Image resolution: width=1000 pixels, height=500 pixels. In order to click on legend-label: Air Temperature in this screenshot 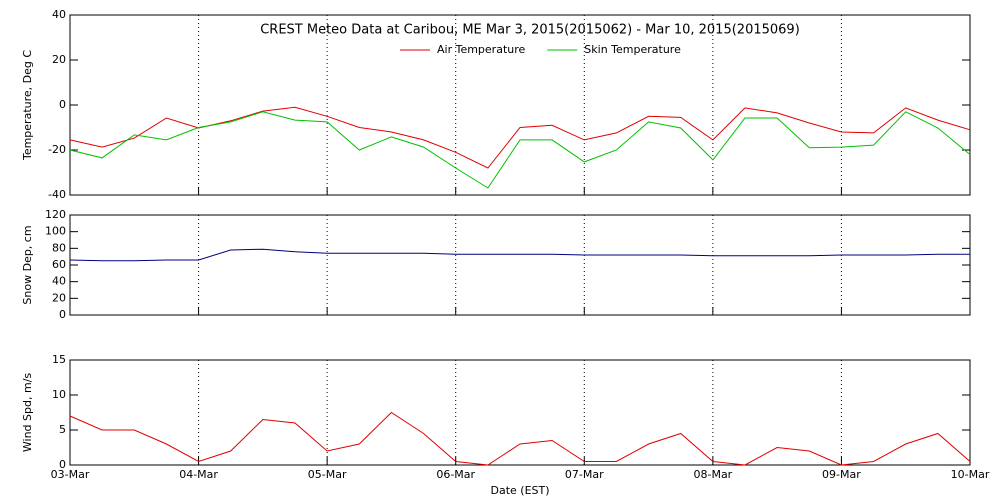, I will do `click(481, 49)`.